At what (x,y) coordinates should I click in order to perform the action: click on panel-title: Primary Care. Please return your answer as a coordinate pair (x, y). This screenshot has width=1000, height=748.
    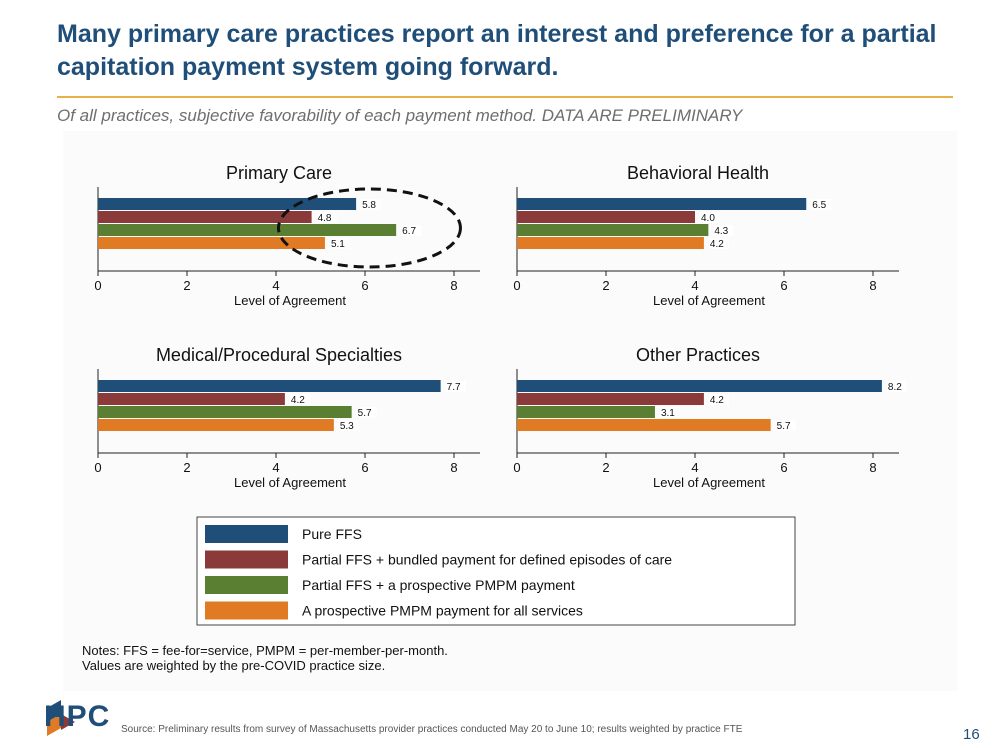
    Looking at the image, I should click on (279, 173).